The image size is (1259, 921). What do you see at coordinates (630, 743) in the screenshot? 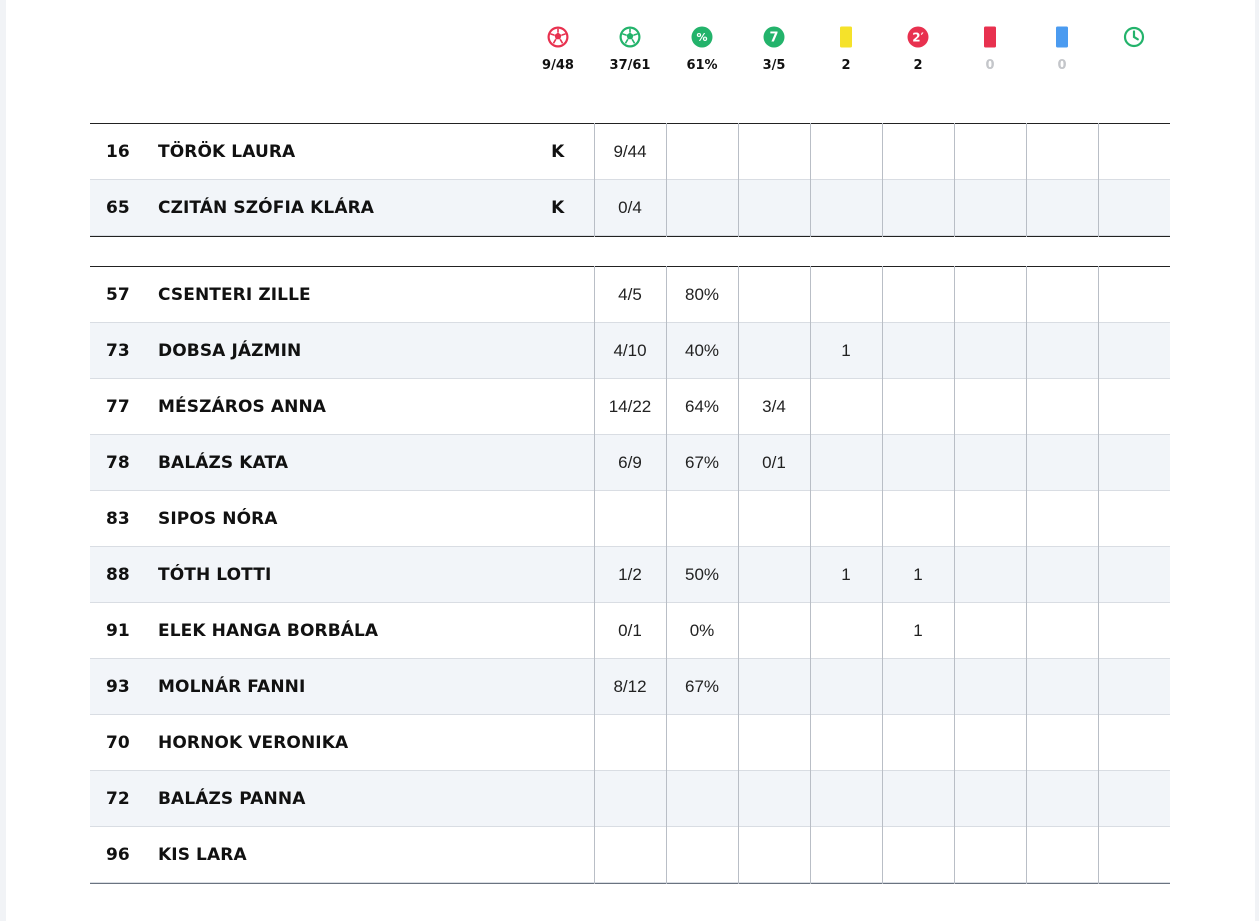
I see `table-row: 70 HORNOK VERONIKA` at bounding box center [630, 743].